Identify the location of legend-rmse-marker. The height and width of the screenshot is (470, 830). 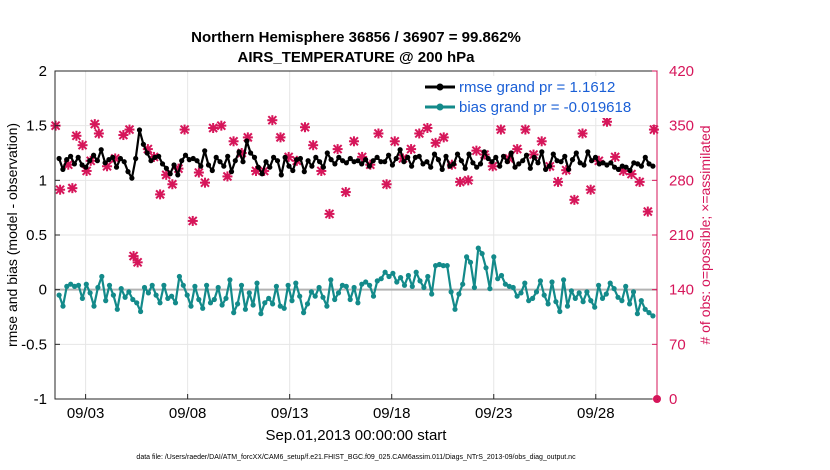
(440, 87).